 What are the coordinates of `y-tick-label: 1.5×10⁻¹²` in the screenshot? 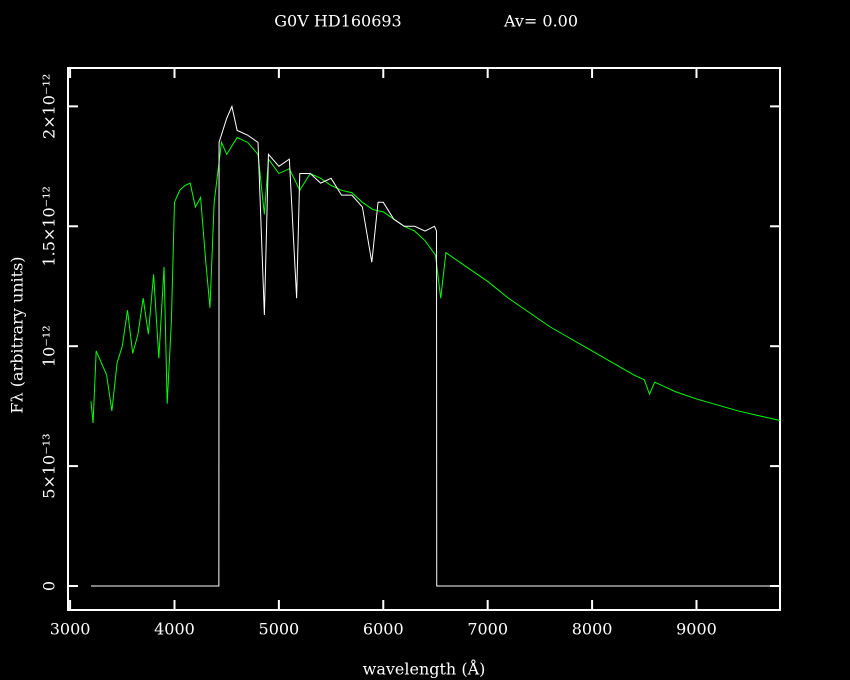 It's located at (49, 226).